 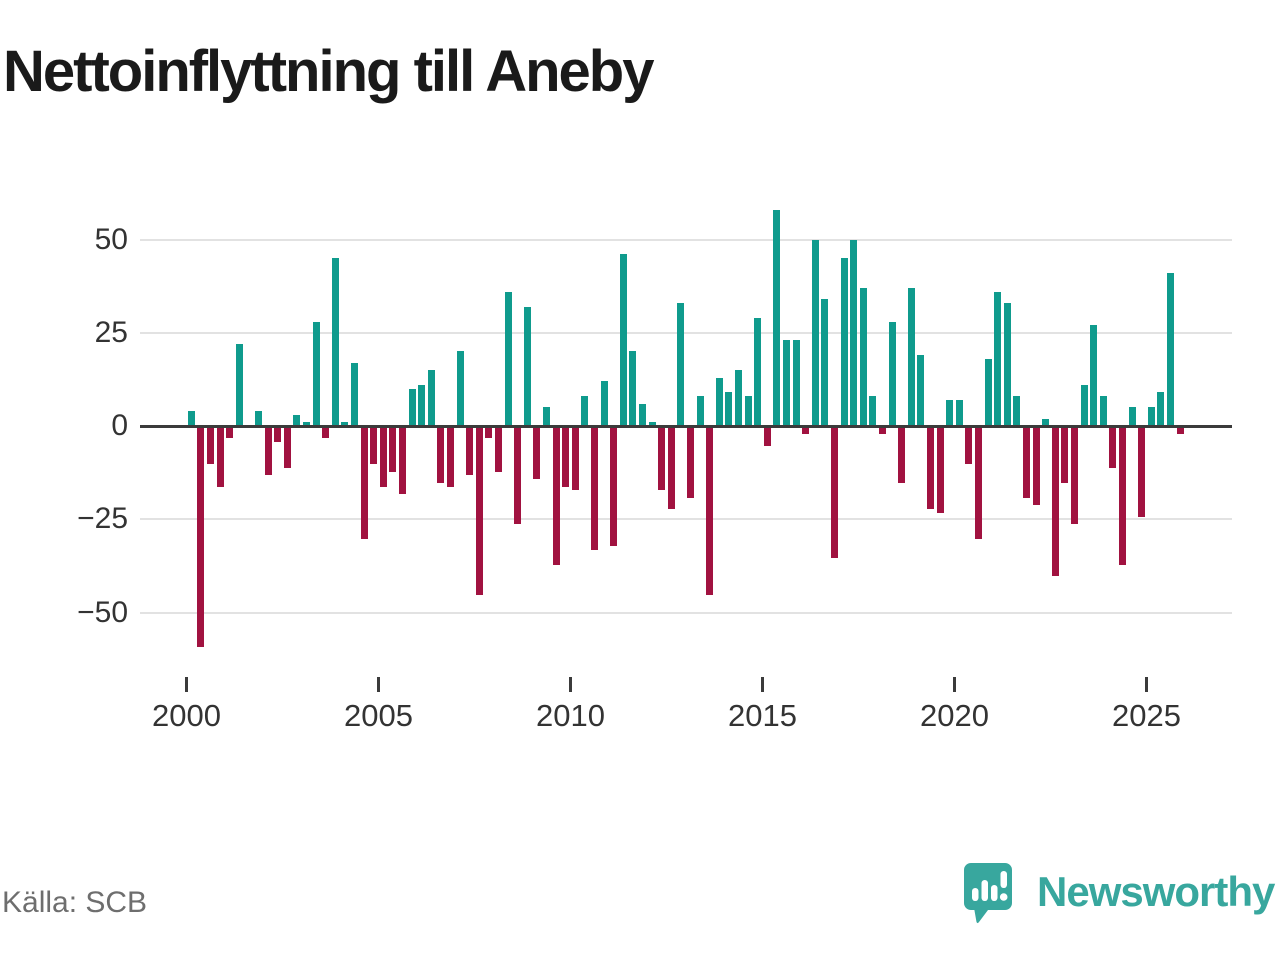 I want to click on newsworthy-icon, so click(x=988, y=893).